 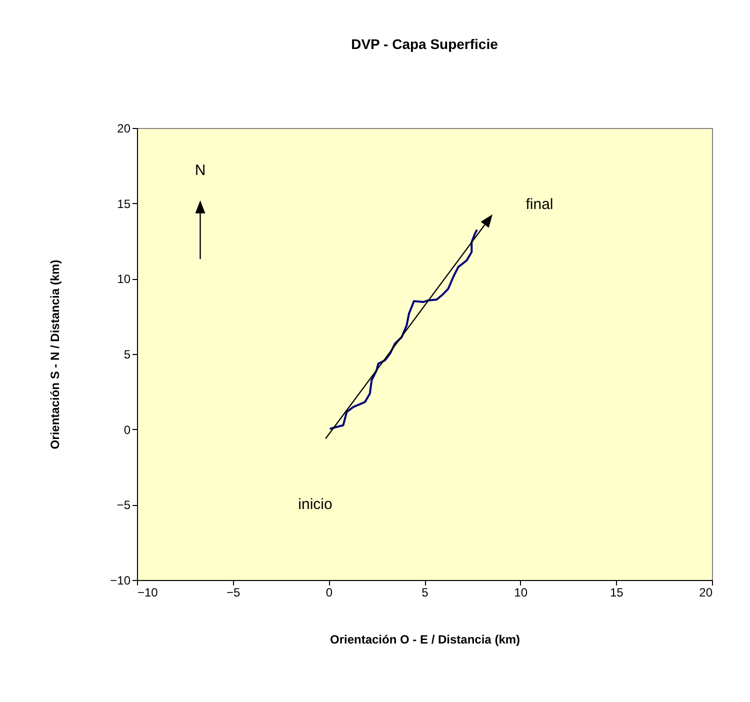 What do you see at coordinates (425, 639) in the screenshot?
I see `x-axis-title: Orientación O - E / Distancia (km)` at bounding box center [425, 639].